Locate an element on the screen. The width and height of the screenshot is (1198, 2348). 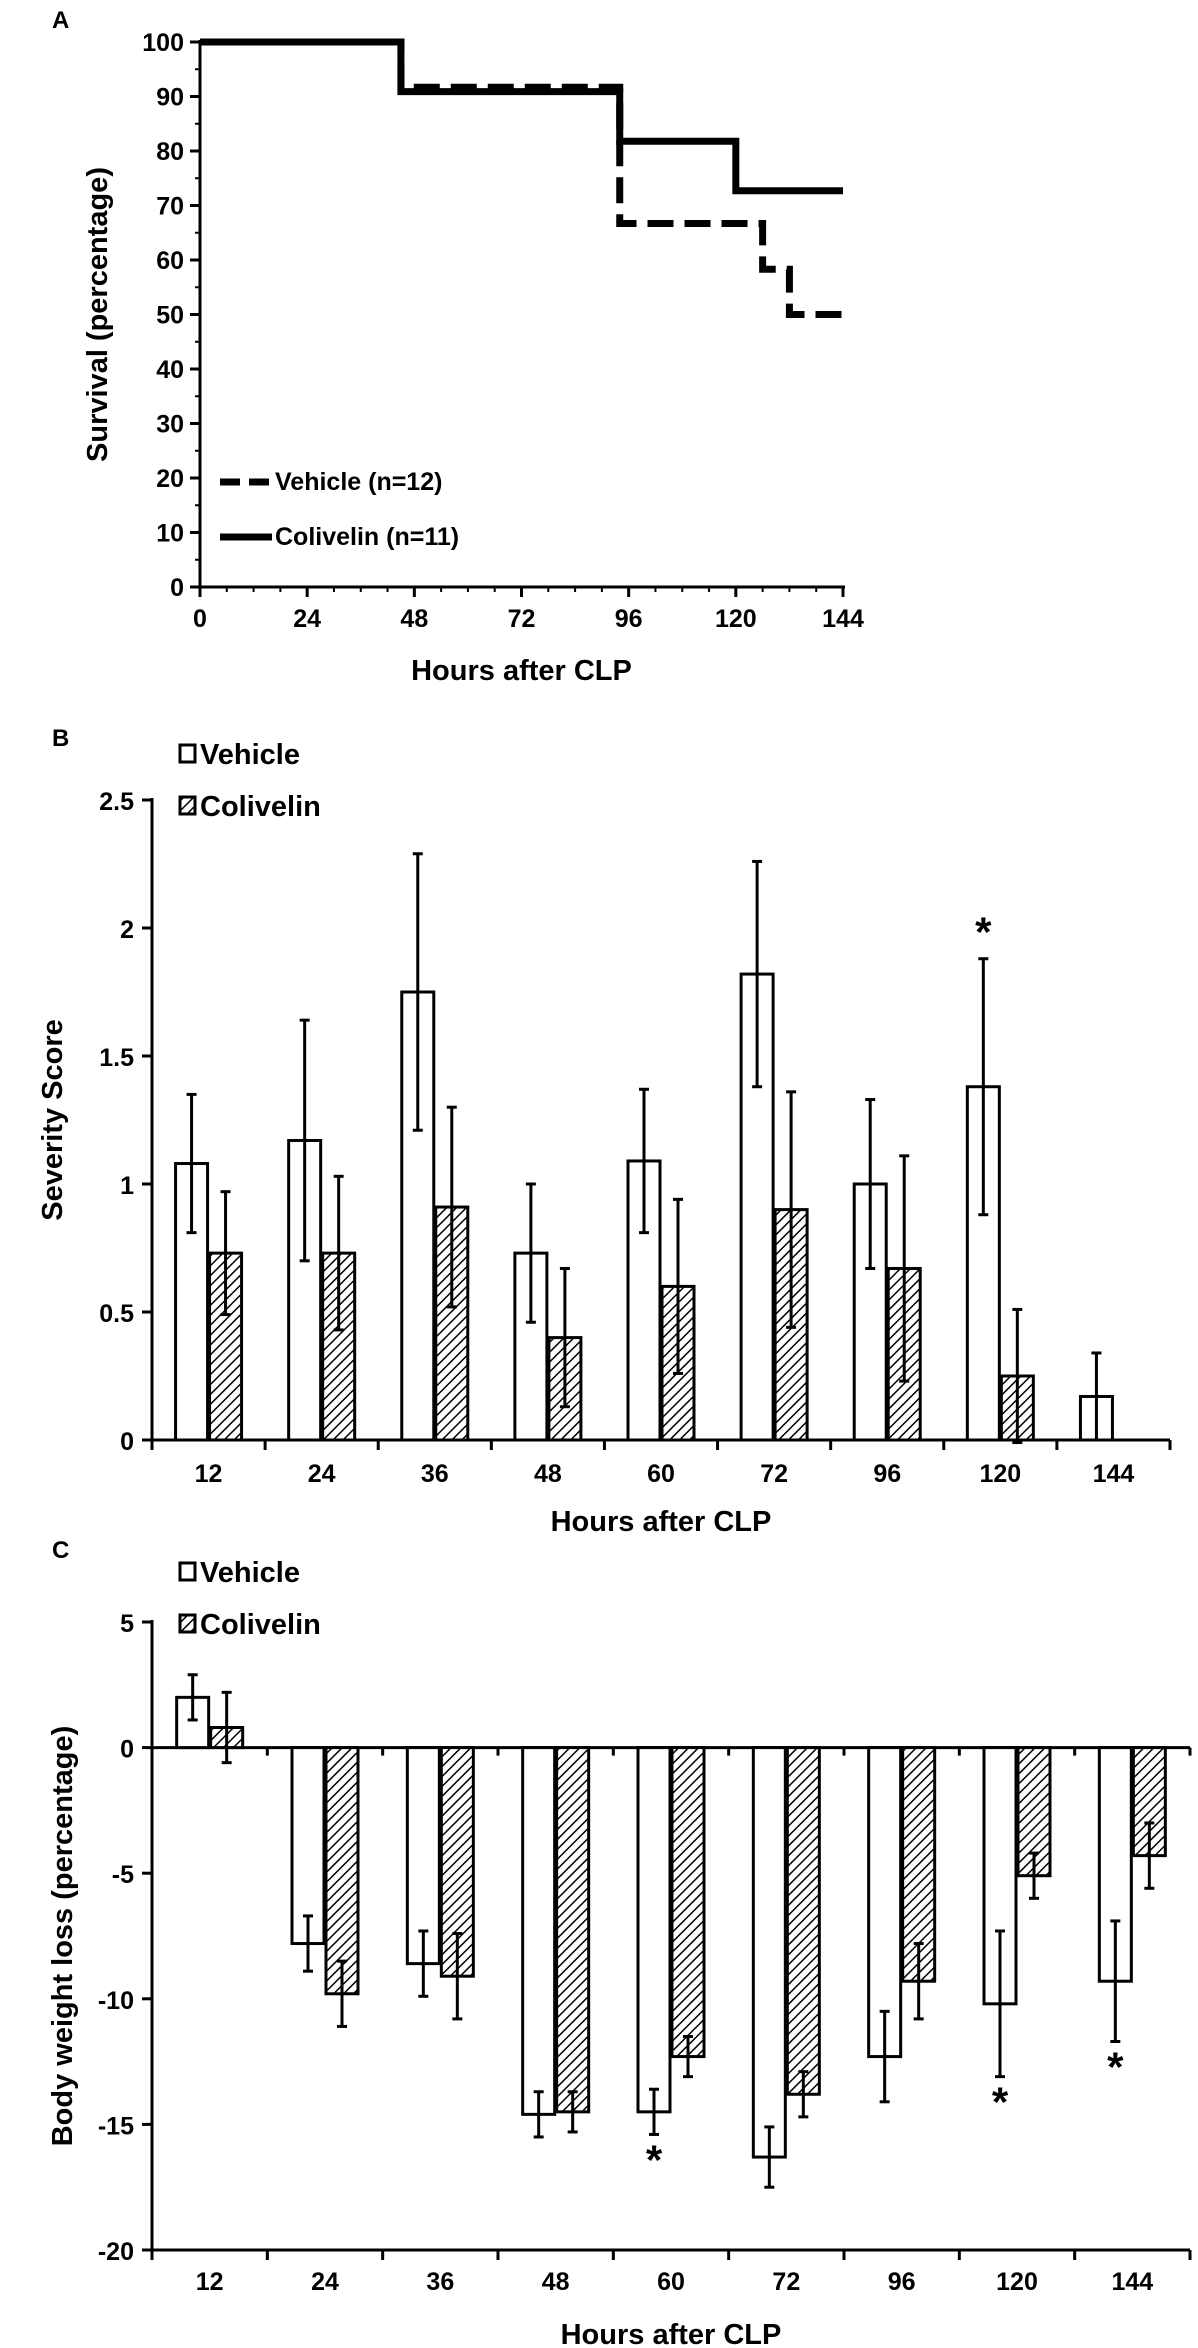
y-tick-label: 0.5 is located at coordinates (116, 1314).